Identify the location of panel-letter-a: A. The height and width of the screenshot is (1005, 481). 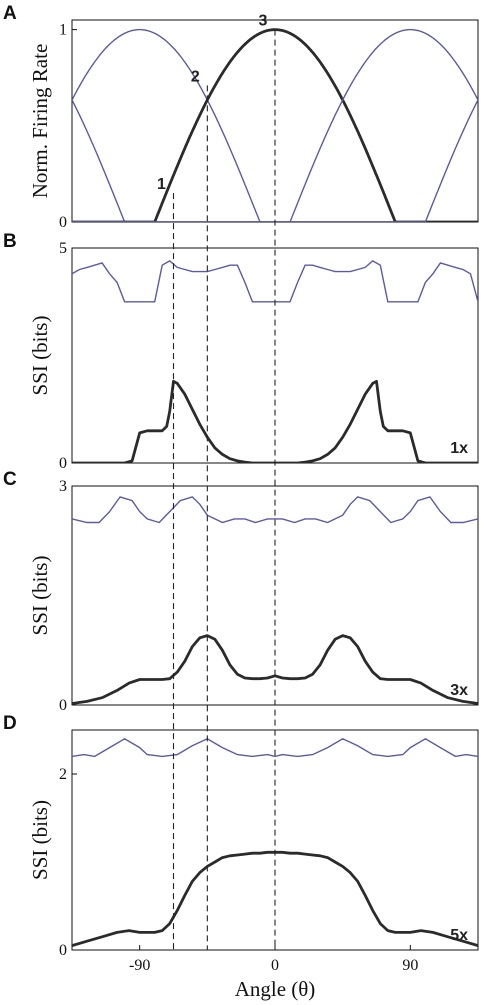
(10, 13).